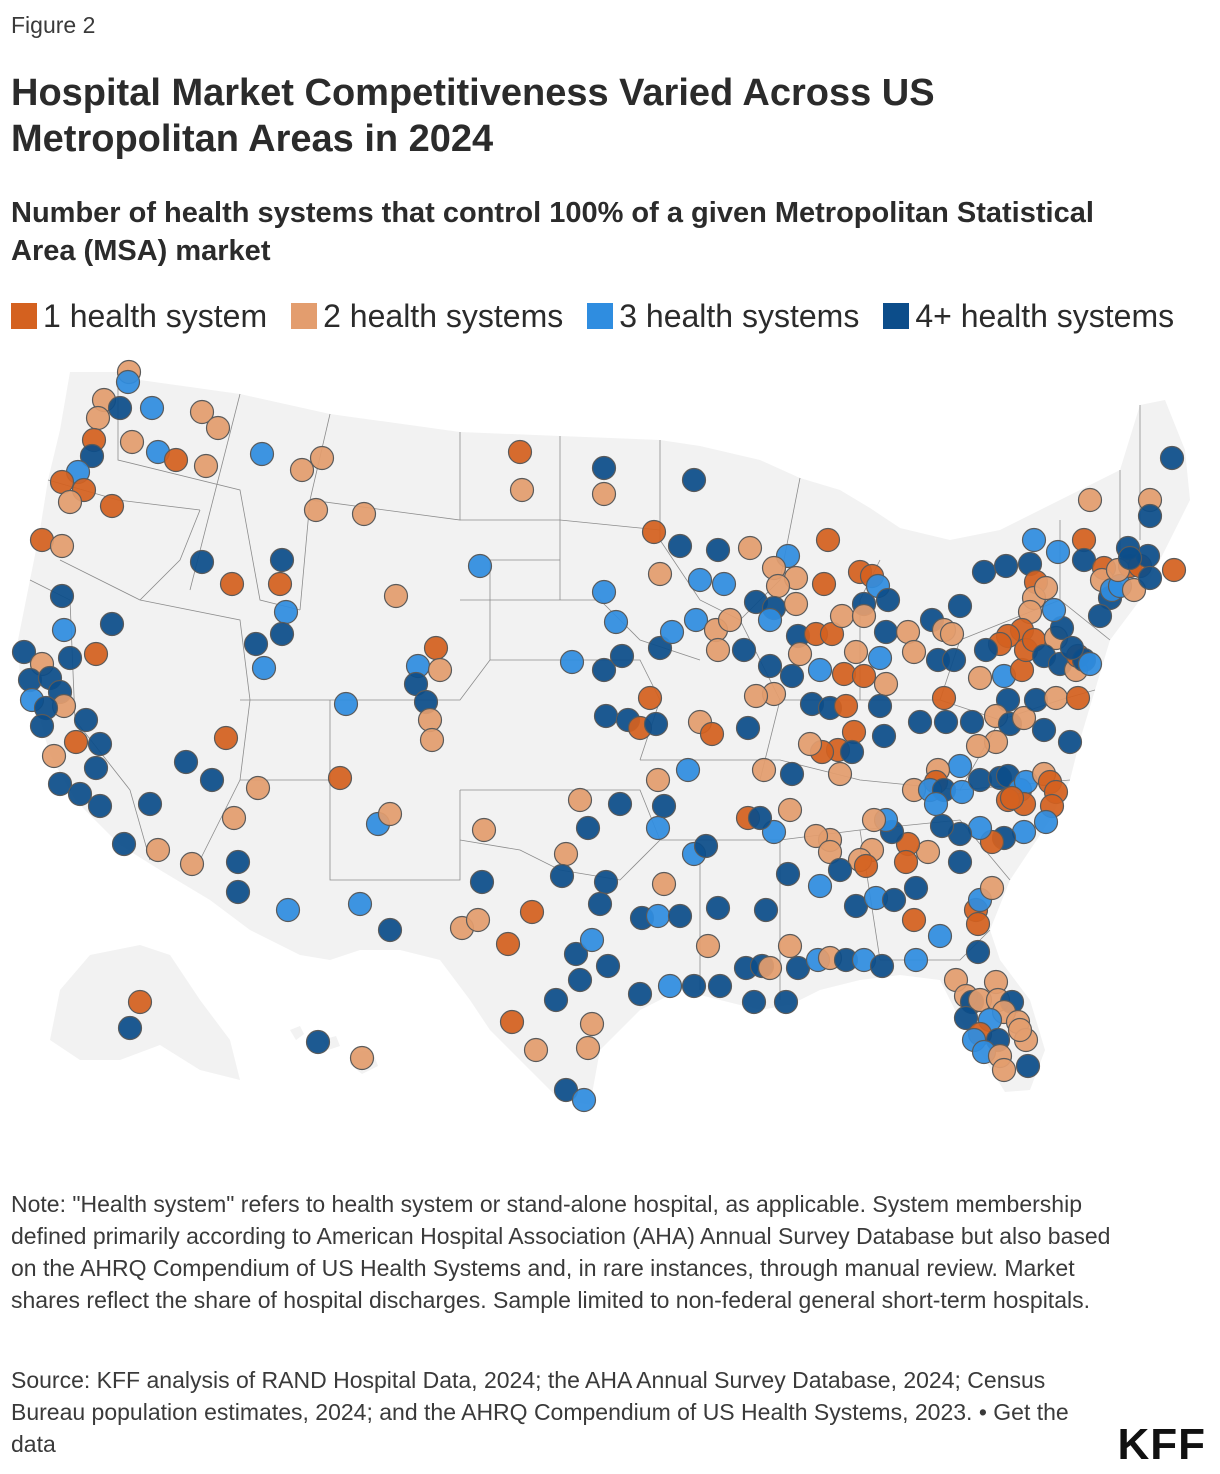 The height and width of the screenshot is (1474, 1220). What do you see at coordinates (723, 316) in the screenshot?
I see `legend-item-3: 3 health systems` at bounding box center [723, 316].